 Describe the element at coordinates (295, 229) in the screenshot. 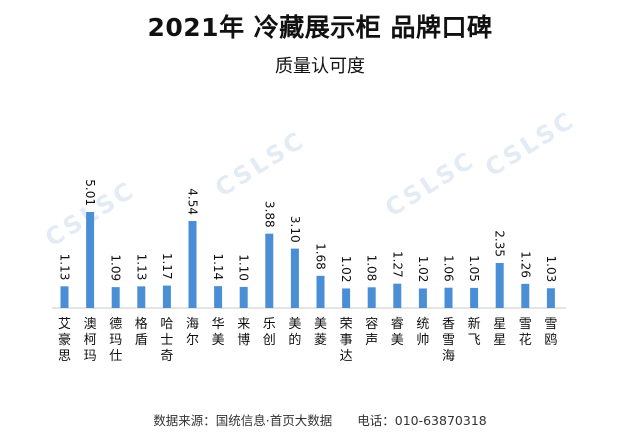

I see `value-label-9: 3.10` at that location.